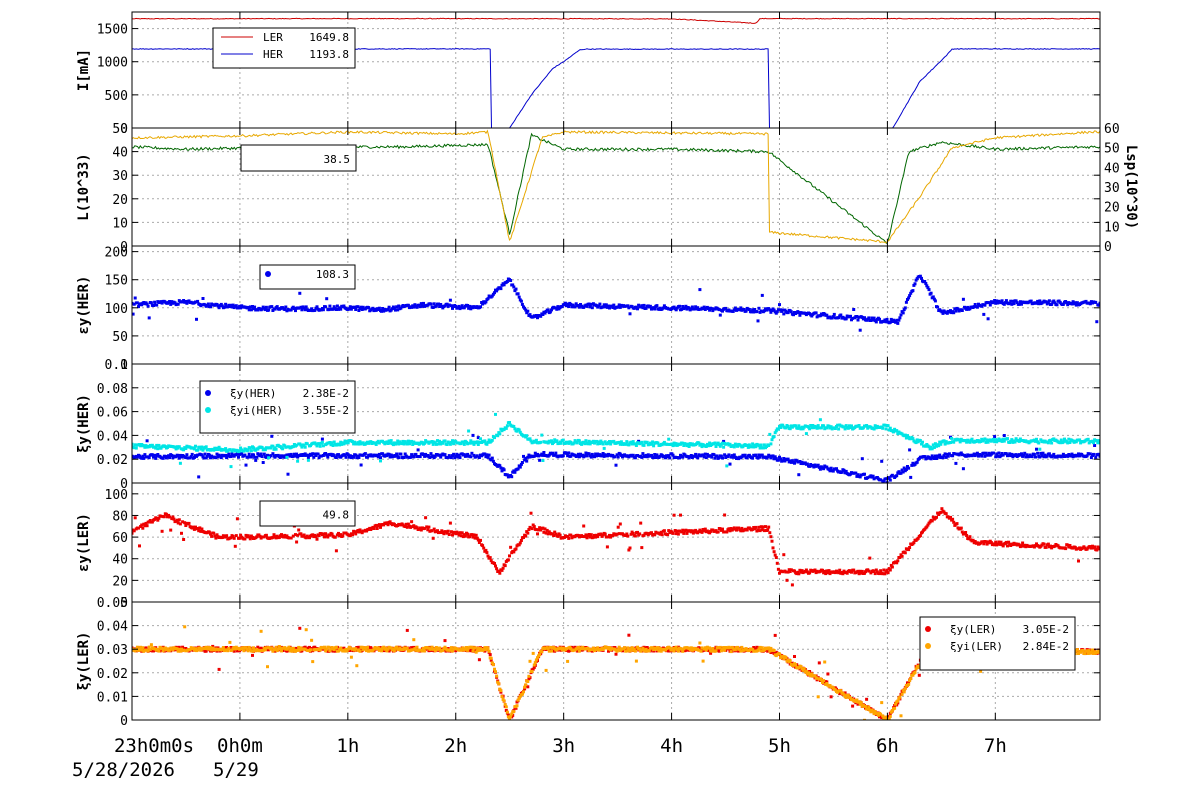 The image size is (1200, 798). Describe the element at coordinates (253, 393) in the screenshot. I see `legend-name: ξy(HER)` at that location.